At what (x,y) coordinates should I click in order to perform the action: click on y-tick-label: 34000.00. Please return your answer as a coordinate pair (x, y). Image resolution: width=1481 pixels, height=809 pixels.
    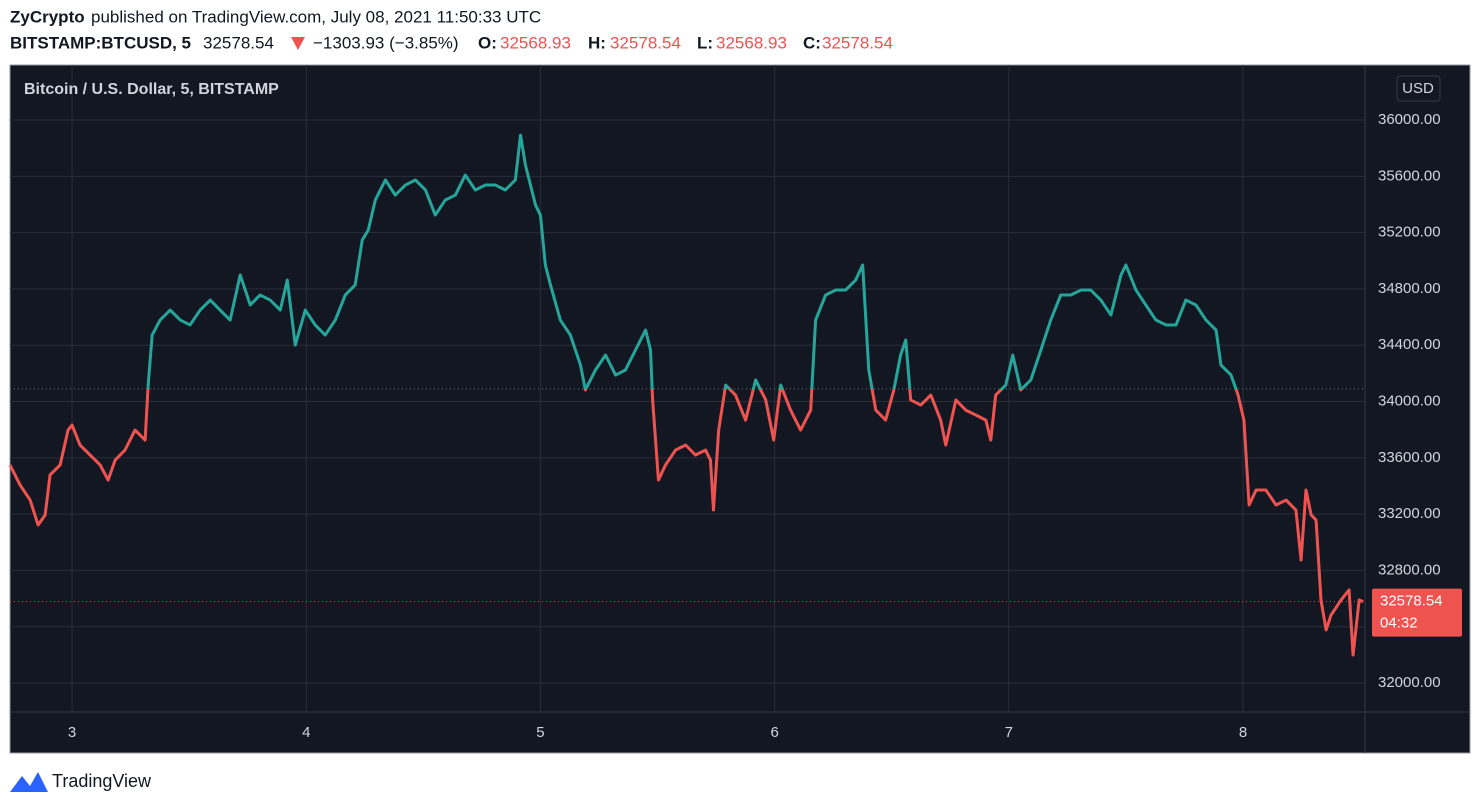
    Looking at the image, I should click on (1409, 400).